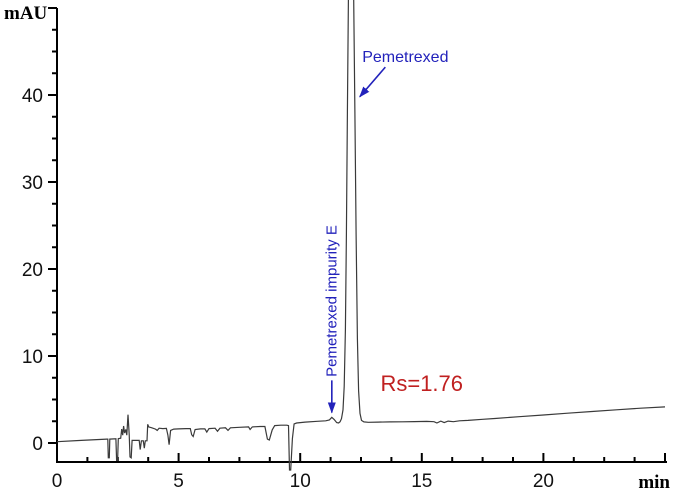 This screenshot has height=496, width=674. I want to click on x-tick-label: 15, so click(421, 481).